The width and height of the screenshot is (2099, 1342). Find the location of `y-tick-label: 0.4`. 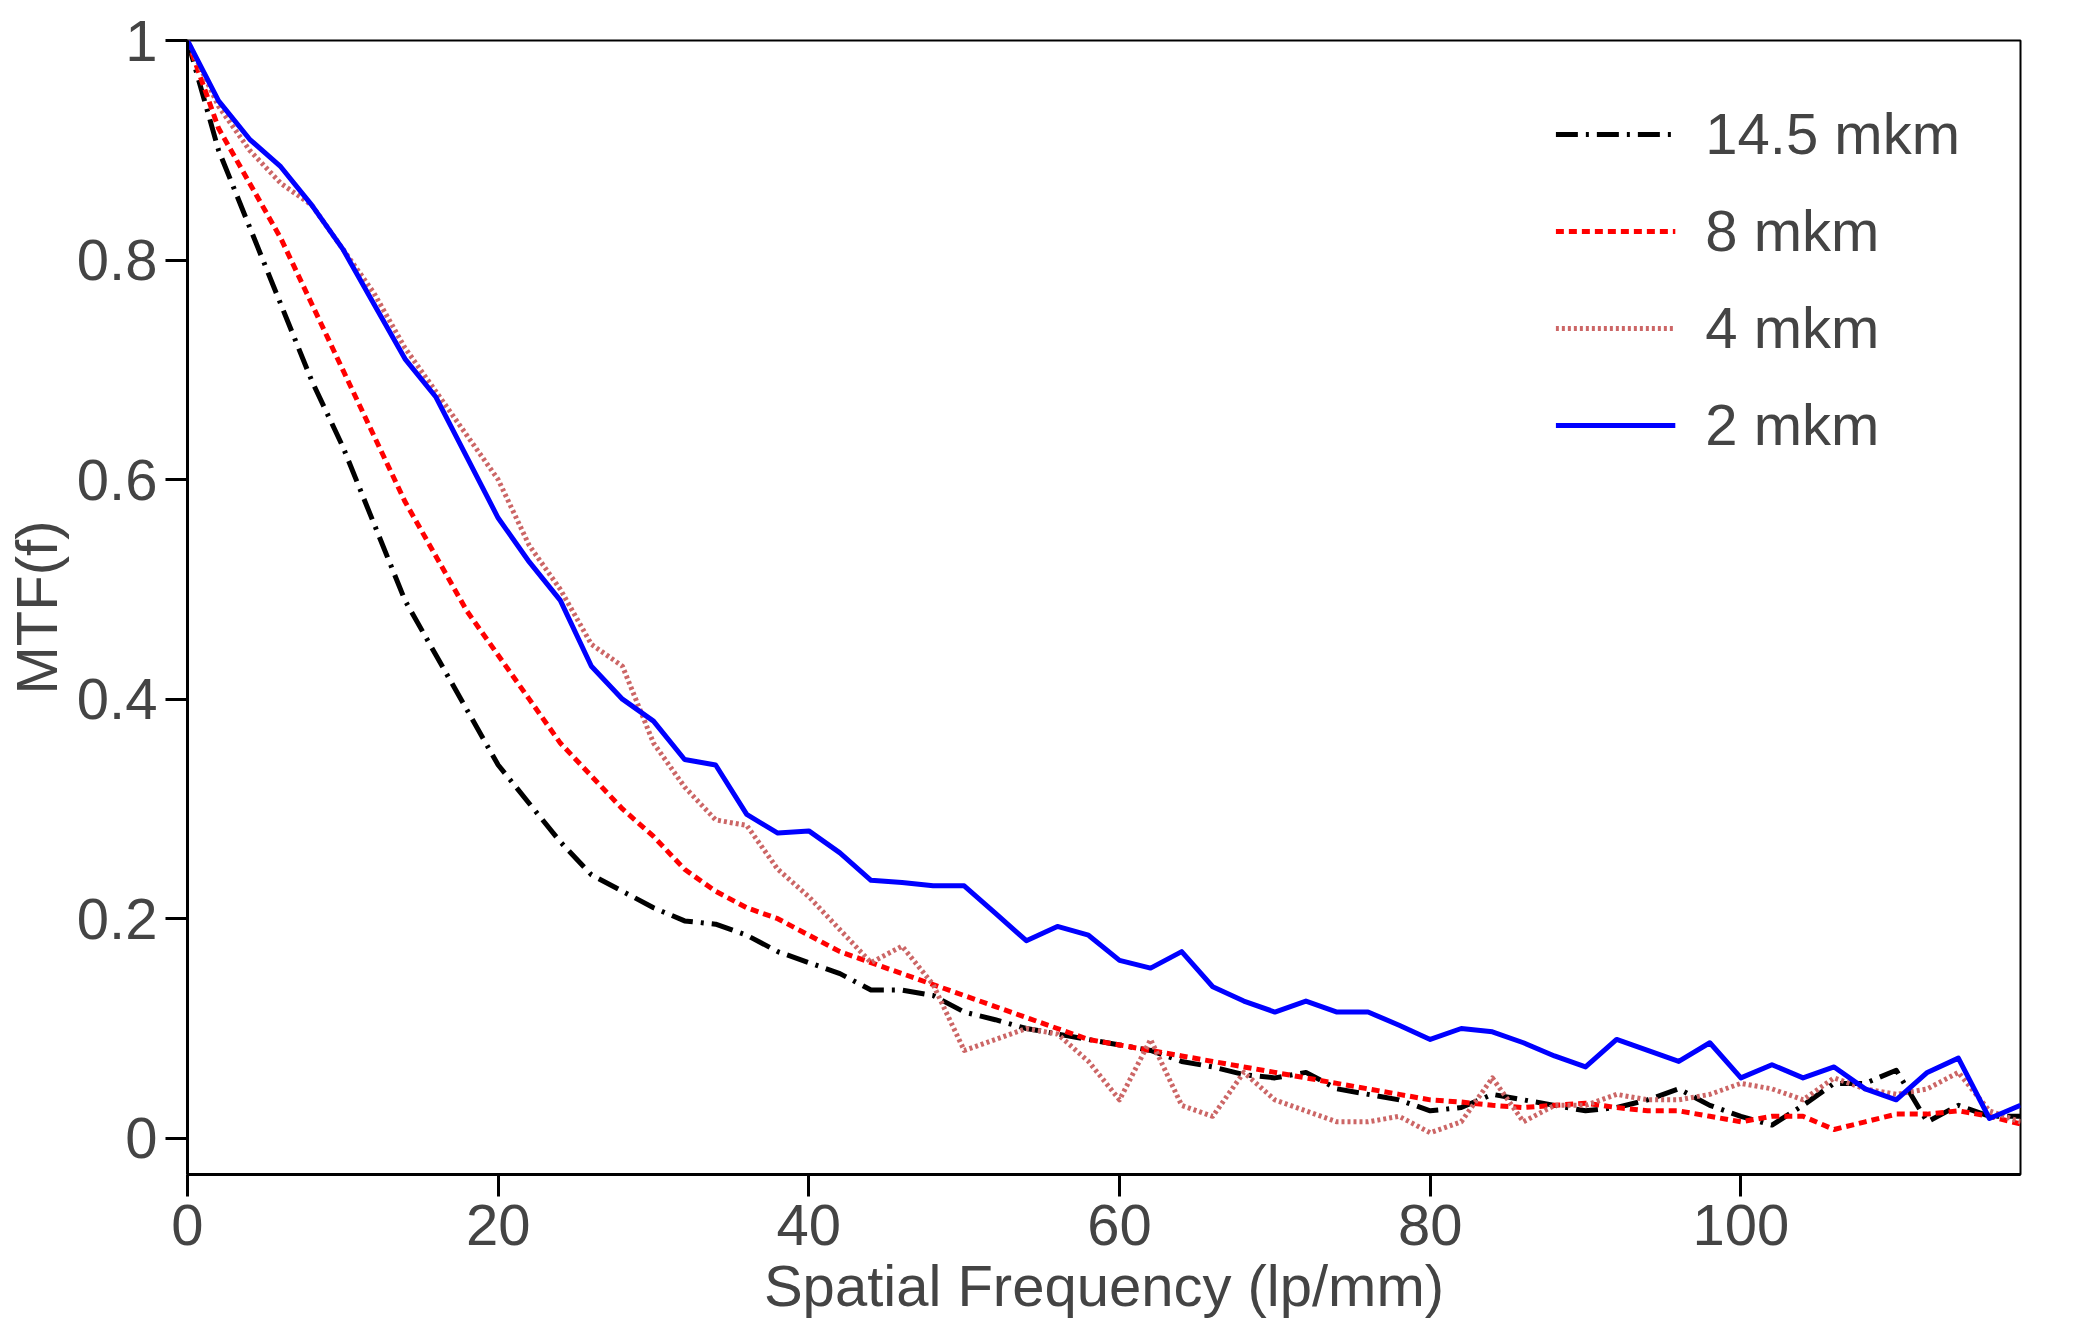

y-tick-label: 0.4 is located at coordinates (117, 699).